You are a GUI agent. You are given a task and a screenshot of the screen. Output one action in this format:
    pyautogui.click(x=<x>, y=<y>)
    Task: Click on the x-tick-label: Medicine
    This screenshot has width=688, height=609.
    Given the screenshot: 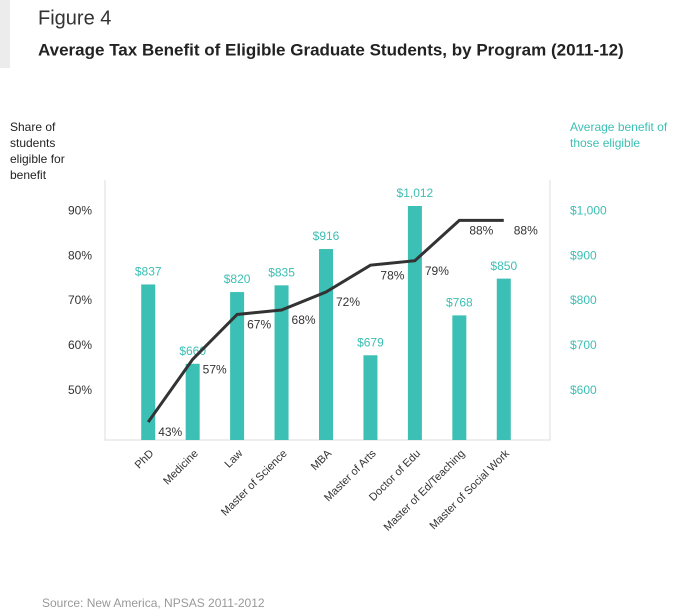 What is the action you would take?
    pyautogui.click(x=181, y=468)
    